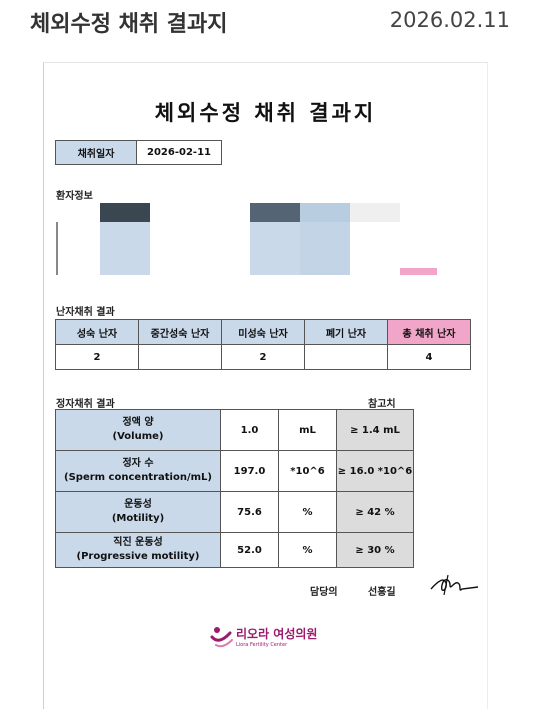 This screenshot has width=540, height=721. What do you see at coordinates (180, 332) in the screenshot?
I see `egg-header-intermediate: 중간성숙 난자` at bounding box center [180, 332].